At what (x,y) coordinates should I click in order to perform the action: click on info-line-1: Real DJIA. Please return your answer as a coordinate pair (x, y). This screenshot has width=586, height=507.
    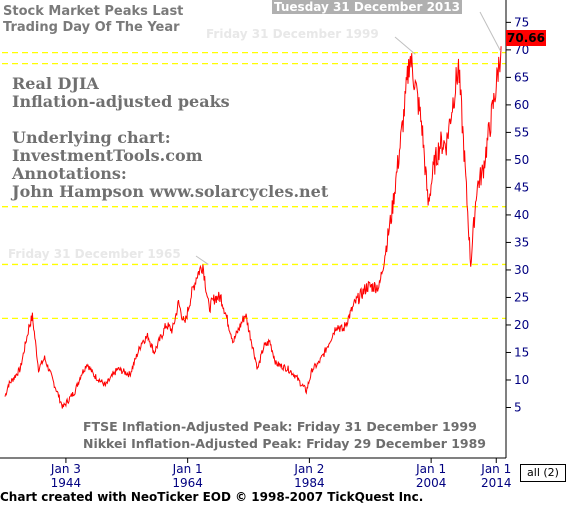
    Looking at the image, I should click on (55, 83).